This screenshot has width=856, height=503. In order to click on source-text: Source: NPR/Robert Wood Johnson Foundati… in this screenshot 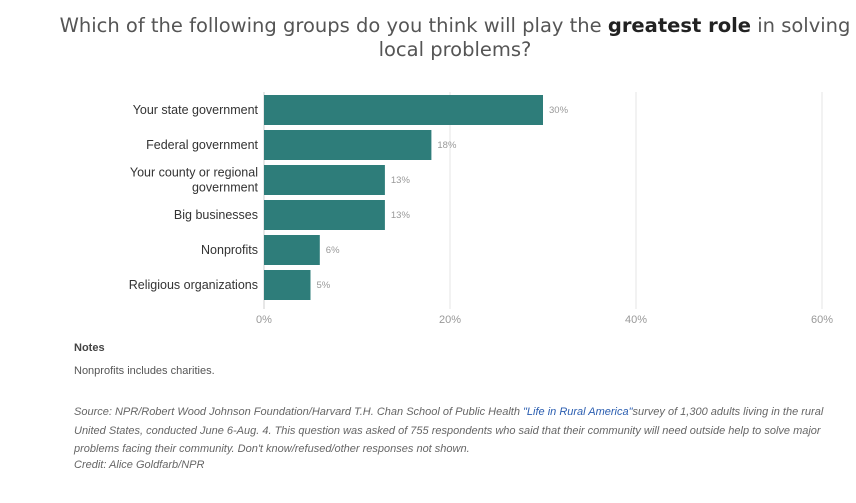, I will do `click(298, 412)`.